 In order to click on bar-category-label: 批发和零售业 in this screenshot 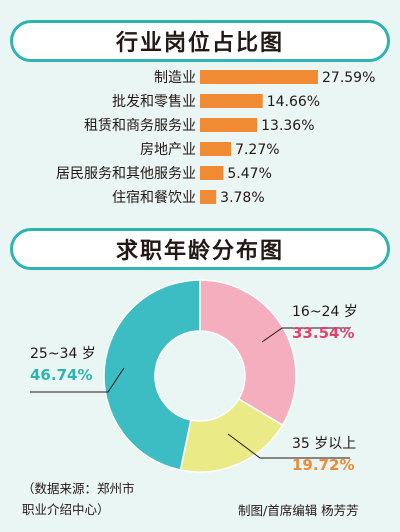, I will do `click(154, 102)`.